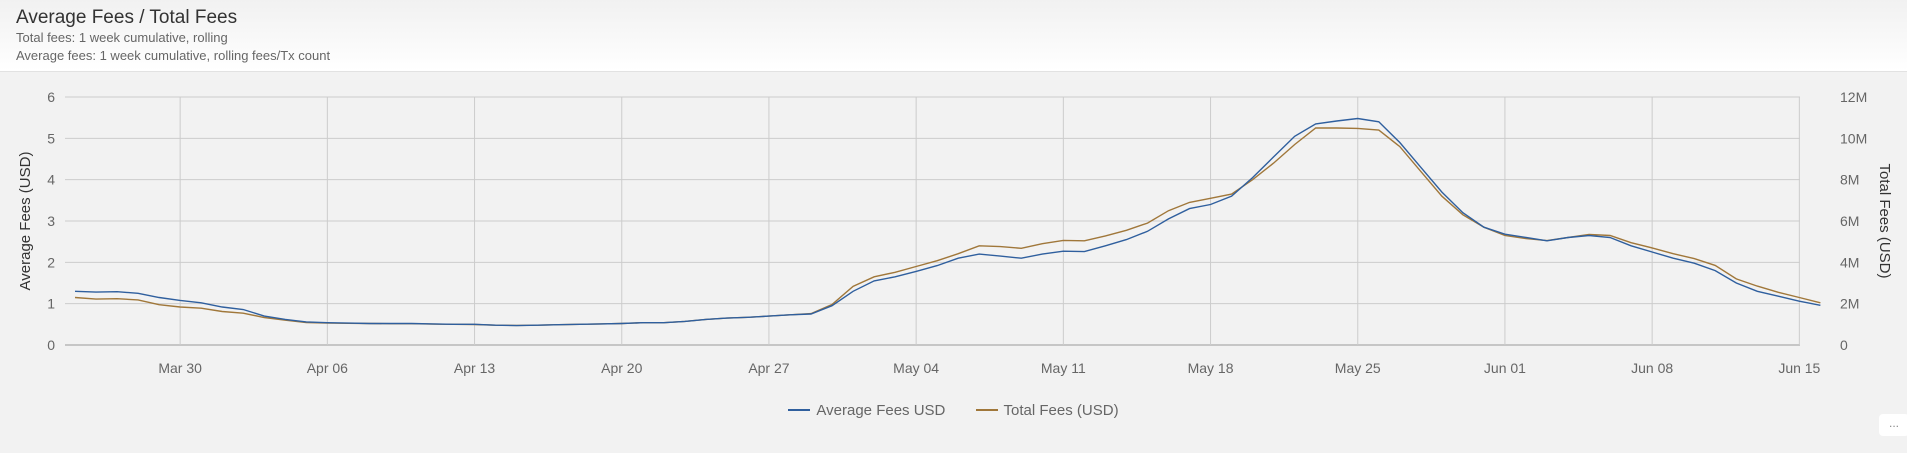  Describe the element at coordinates (916, 368) in the screenshot. I see `x-tick-label: May 04` at that location.